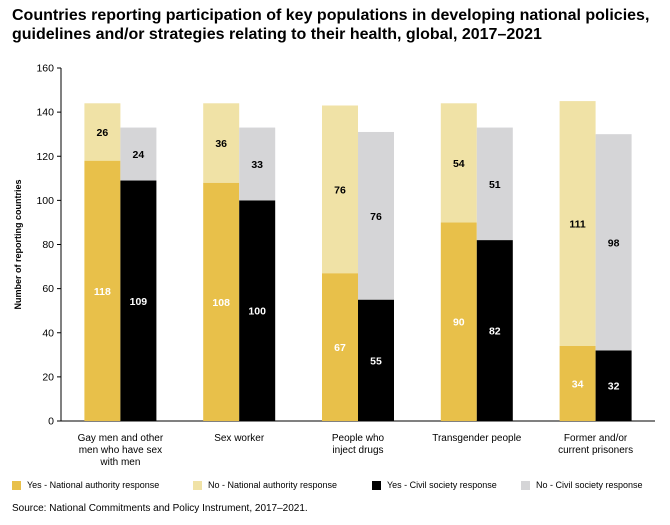 This screenshot has width=670, height=525. I want to click on legend-label: Yes - National authority response, so click(93, 485).